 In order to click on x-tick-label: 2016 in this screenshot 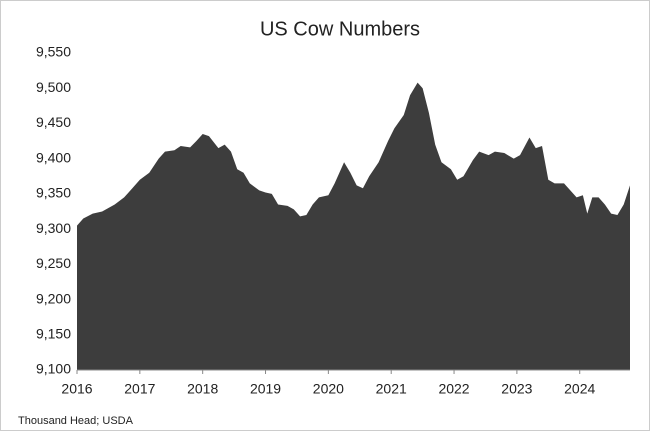, I will do `click(76, 389)`.